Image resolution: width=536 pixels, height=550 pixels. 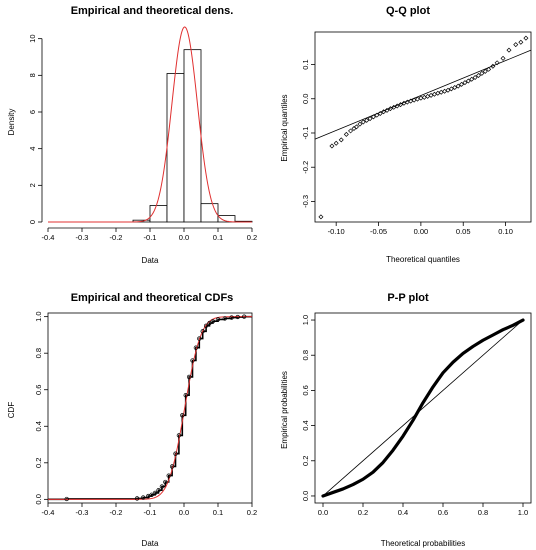 I want to click on qq-y-tick-label: -0.3, so click(x=305, y=201).